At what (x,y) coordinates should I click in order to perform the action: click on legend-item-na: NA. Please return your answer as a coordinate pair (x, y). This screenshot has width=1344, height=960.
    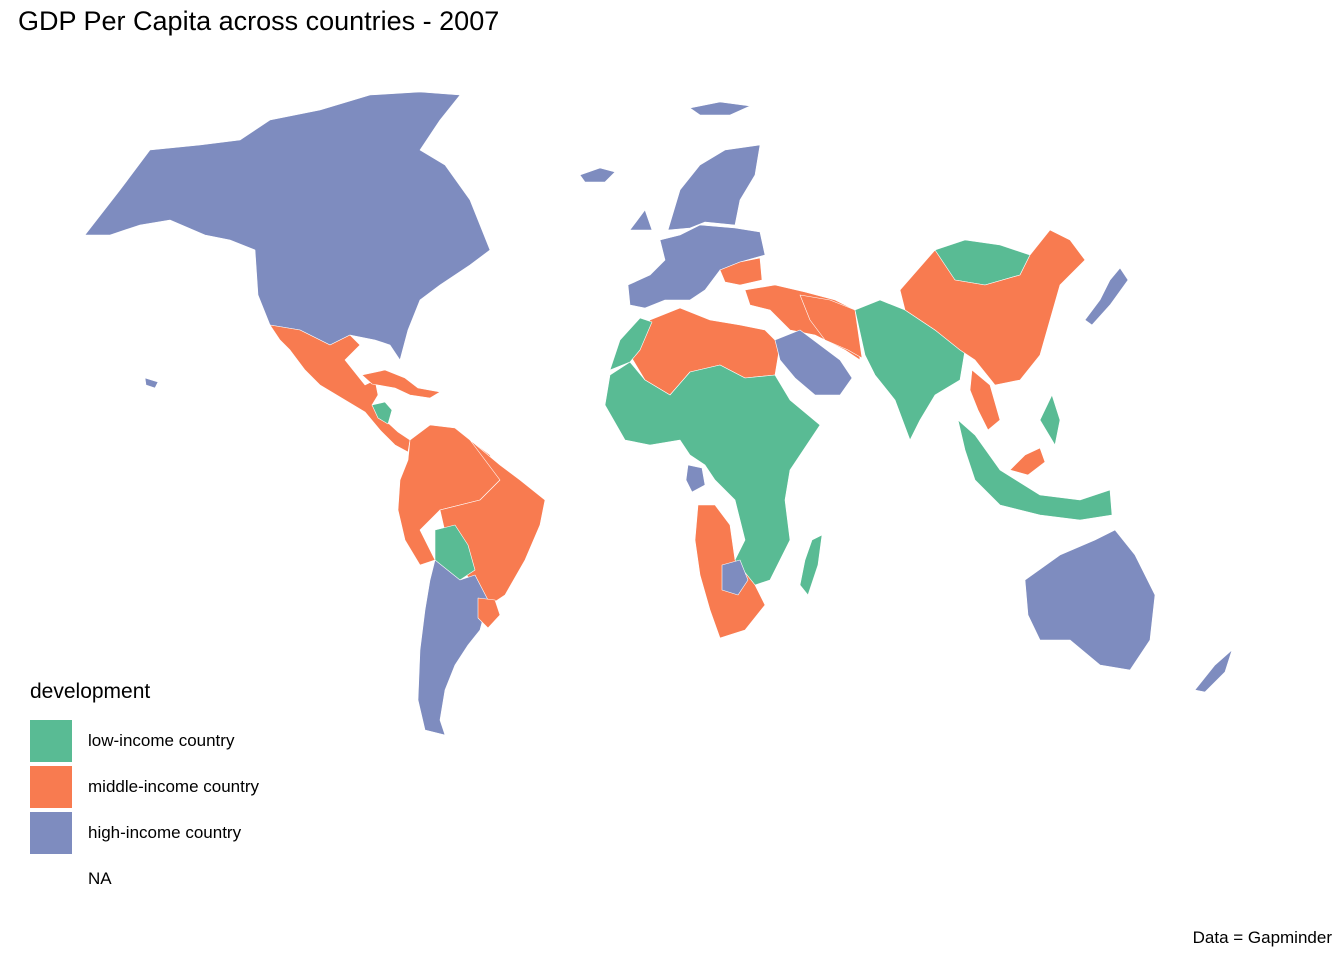
    Looking at the image, I should click on (144, 879).